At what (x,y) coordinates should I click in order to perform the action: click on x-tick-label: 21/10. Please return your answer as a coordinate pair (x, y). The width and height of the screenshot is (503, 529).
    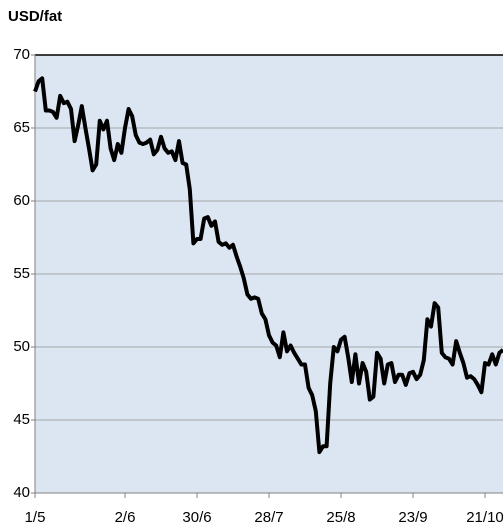
    Looking at the image, I should click on (484, 517).